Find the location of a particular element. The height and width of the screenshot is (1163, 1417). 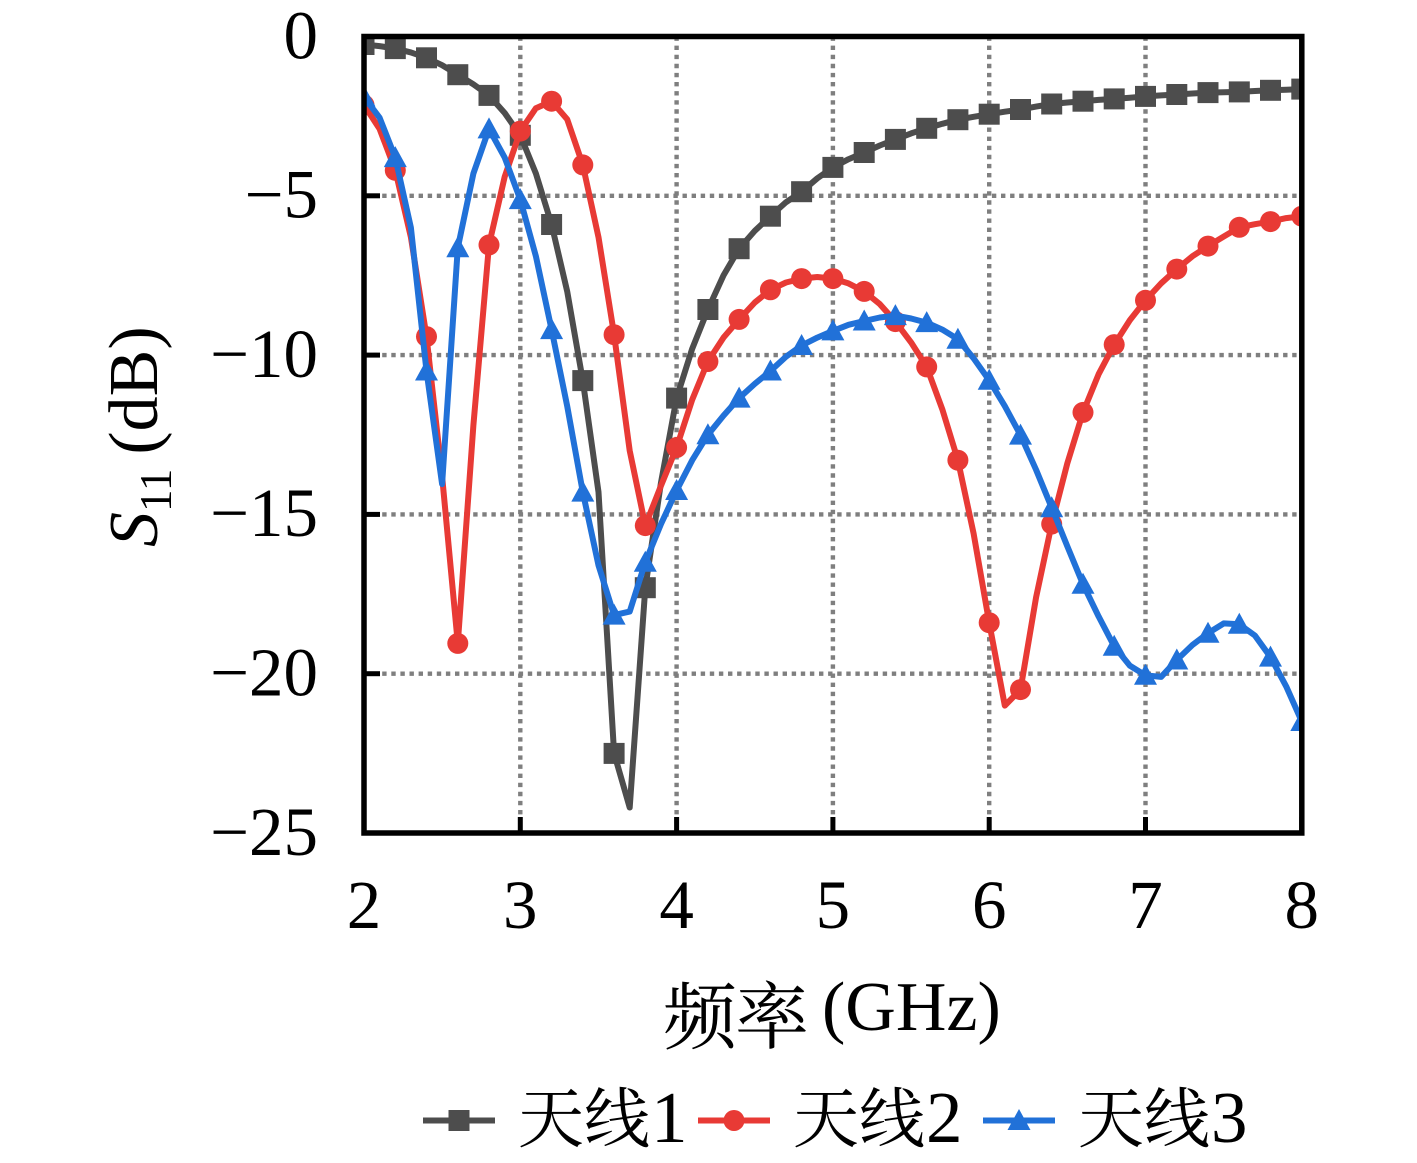

svg-text: S11 (dB) is located at coordinates (138, 436).